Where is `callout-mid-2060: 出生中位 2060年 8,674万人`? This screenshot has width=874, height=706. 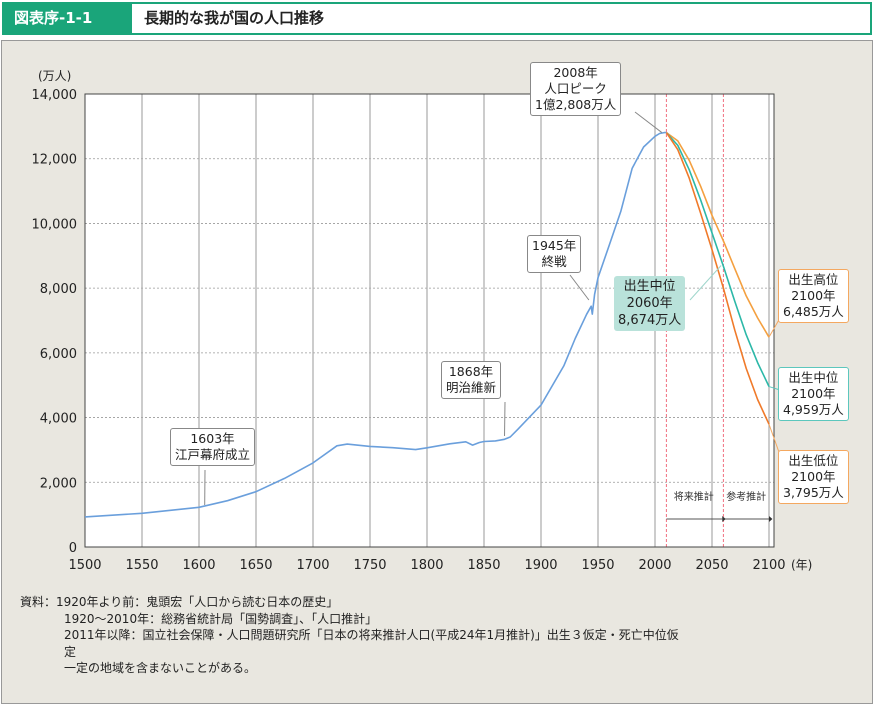
callout-mid-2060: 出生中位 2060年 8,674万人 is located at coordinates (650, 303).